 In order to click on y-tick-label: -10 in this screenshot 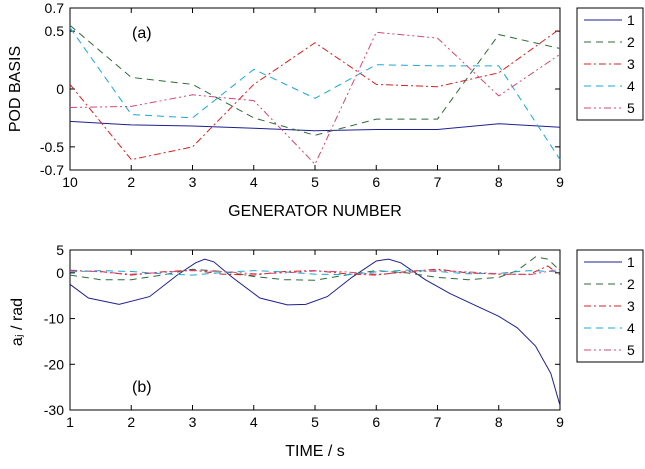, I will do `click(54, 319)`.